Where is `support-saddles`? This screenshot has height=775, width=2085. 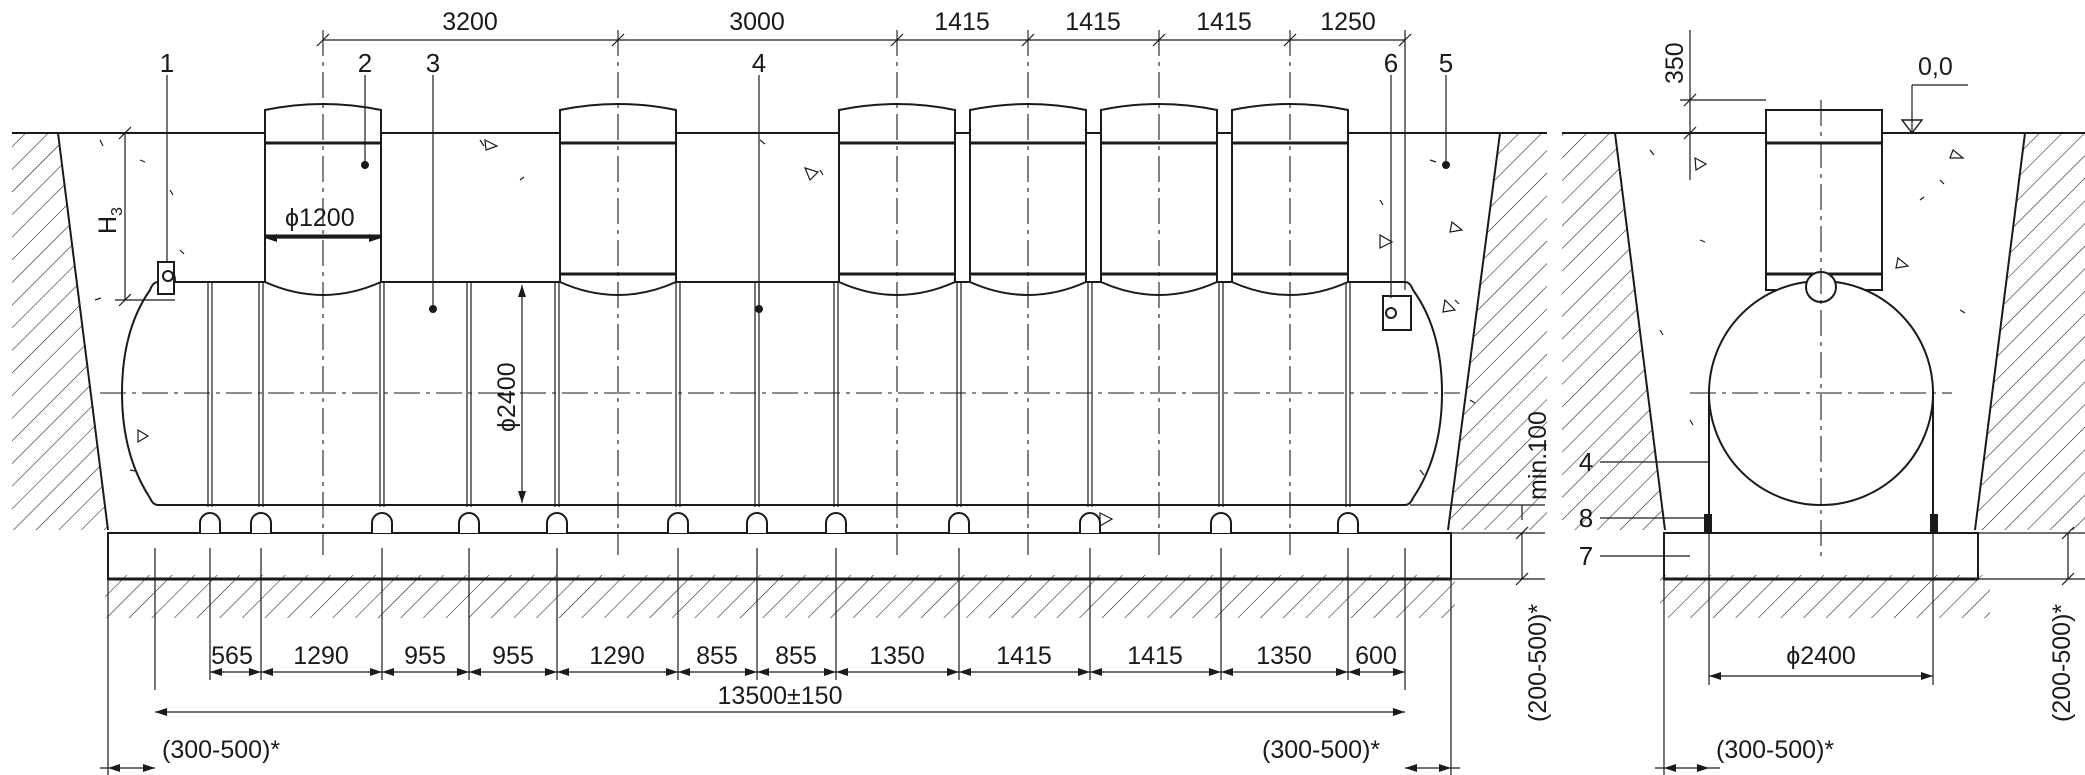
support-saddles is located at coordinates (779, 522).